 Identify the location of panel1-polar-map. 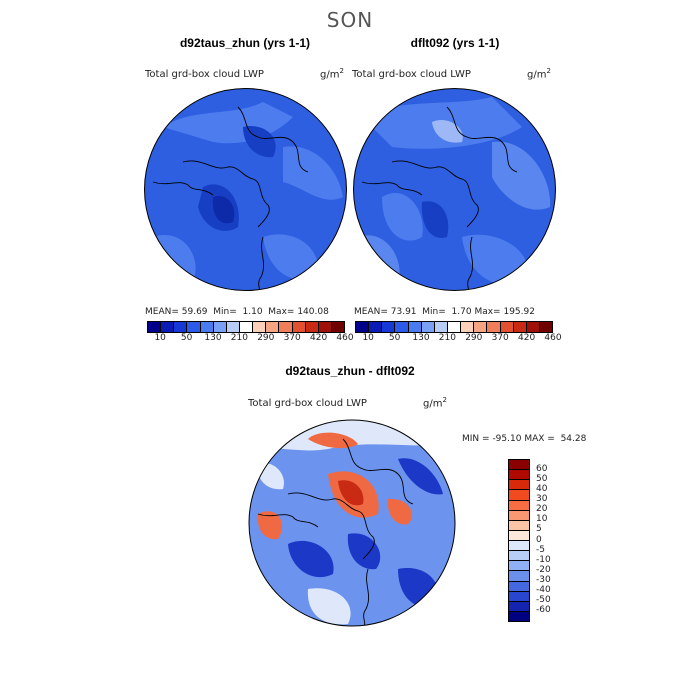
(245, 189).